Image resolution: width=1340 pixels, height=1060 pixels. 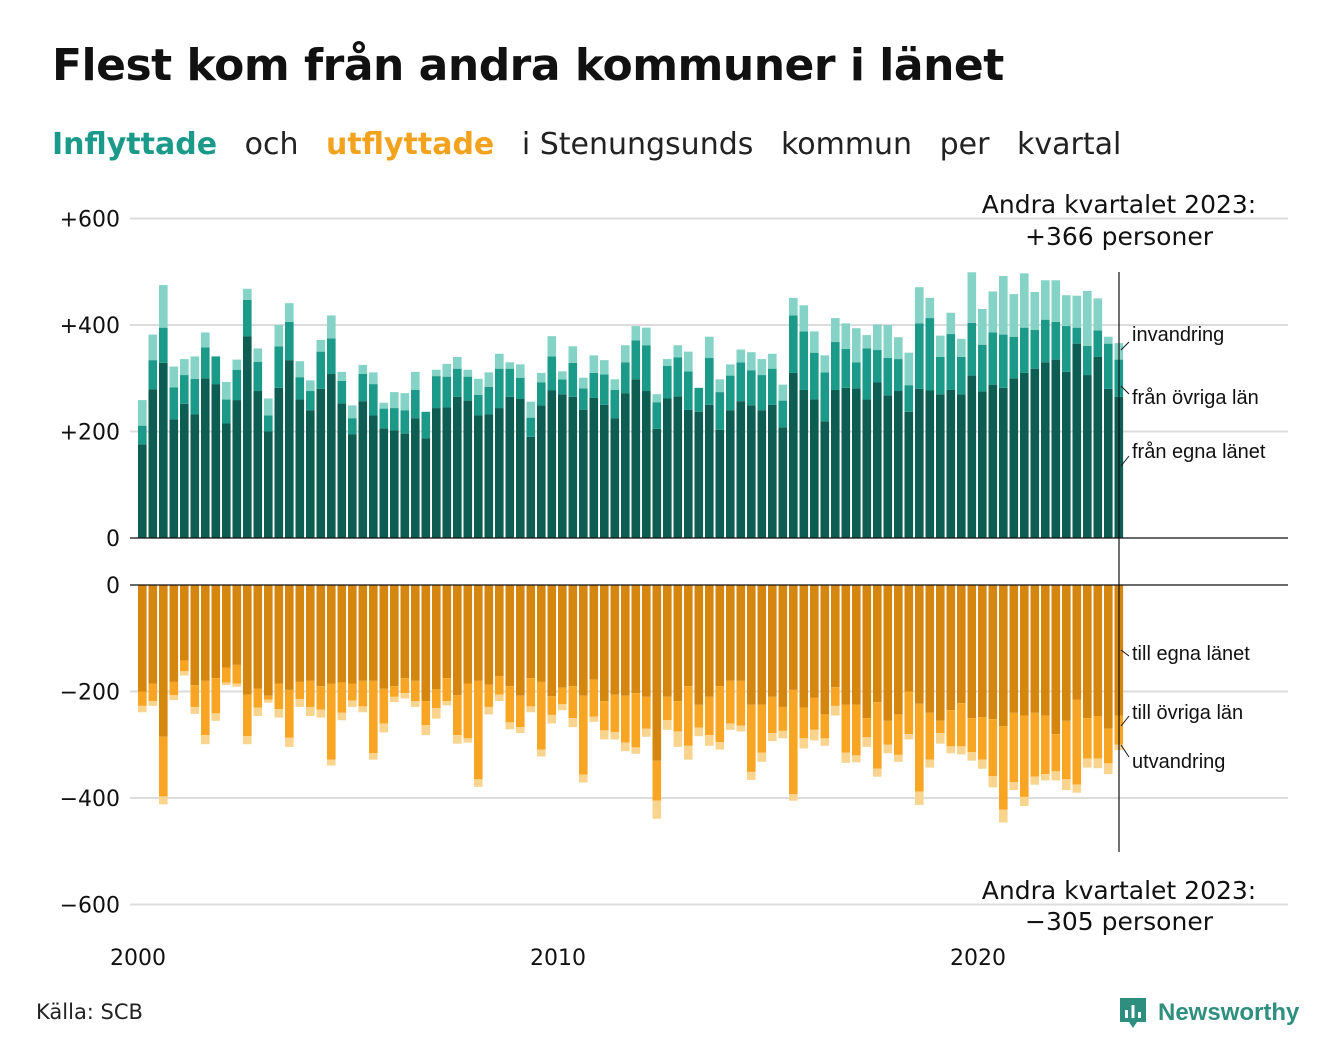 What do you see at coordinates (1191, 654) in the screenshot?
I see `label-till-egna-lanet: till egna länet` at bounding box center [1191, 654].